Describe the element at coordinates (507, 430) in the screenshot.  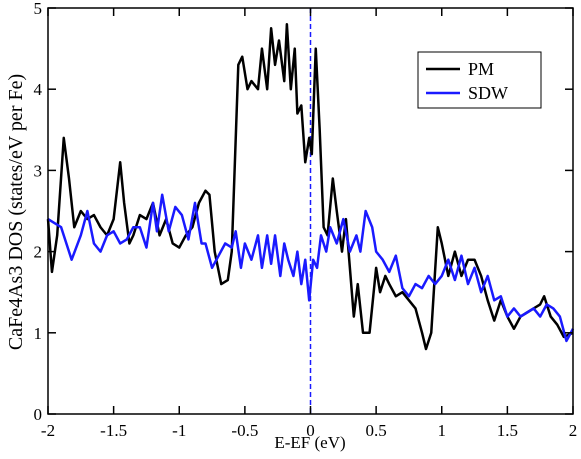
I see `x-tick-label: 1.5` at that location.